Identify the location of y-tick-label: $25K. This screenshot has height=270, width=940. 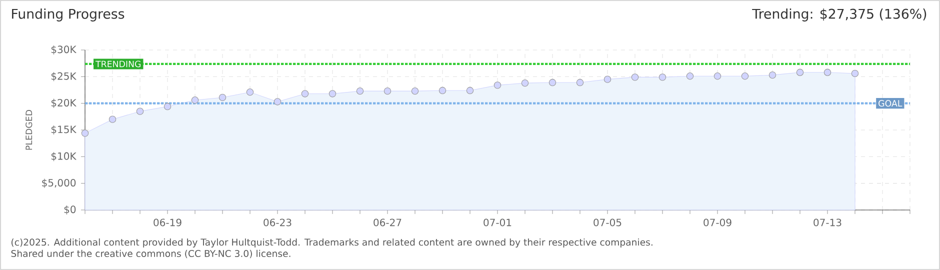
(63, 77).